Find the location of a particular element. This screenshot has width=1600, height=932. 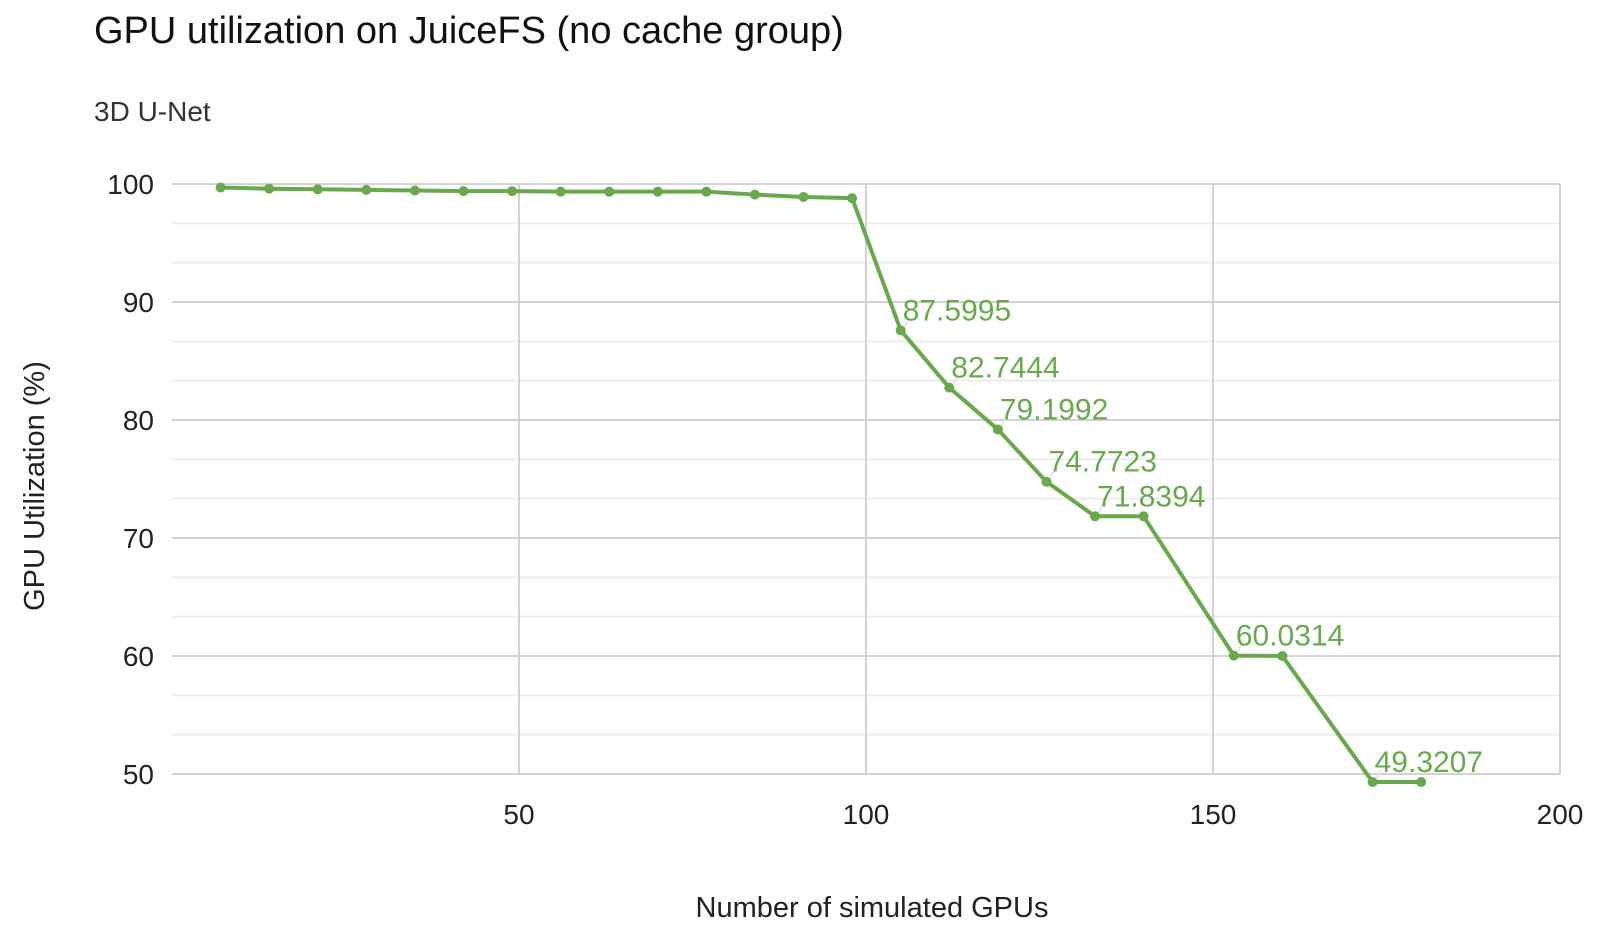

data-label: 79.1992 is located at coordinates (1054, 409).